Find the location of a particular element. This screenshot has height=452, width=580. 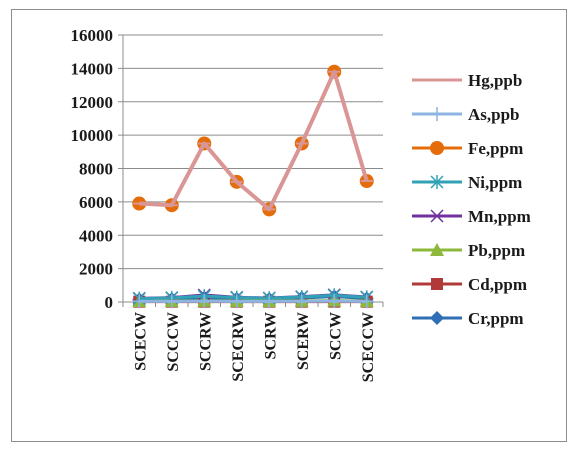

y-tick-label: 4000 is located at coordinates (96, 235).